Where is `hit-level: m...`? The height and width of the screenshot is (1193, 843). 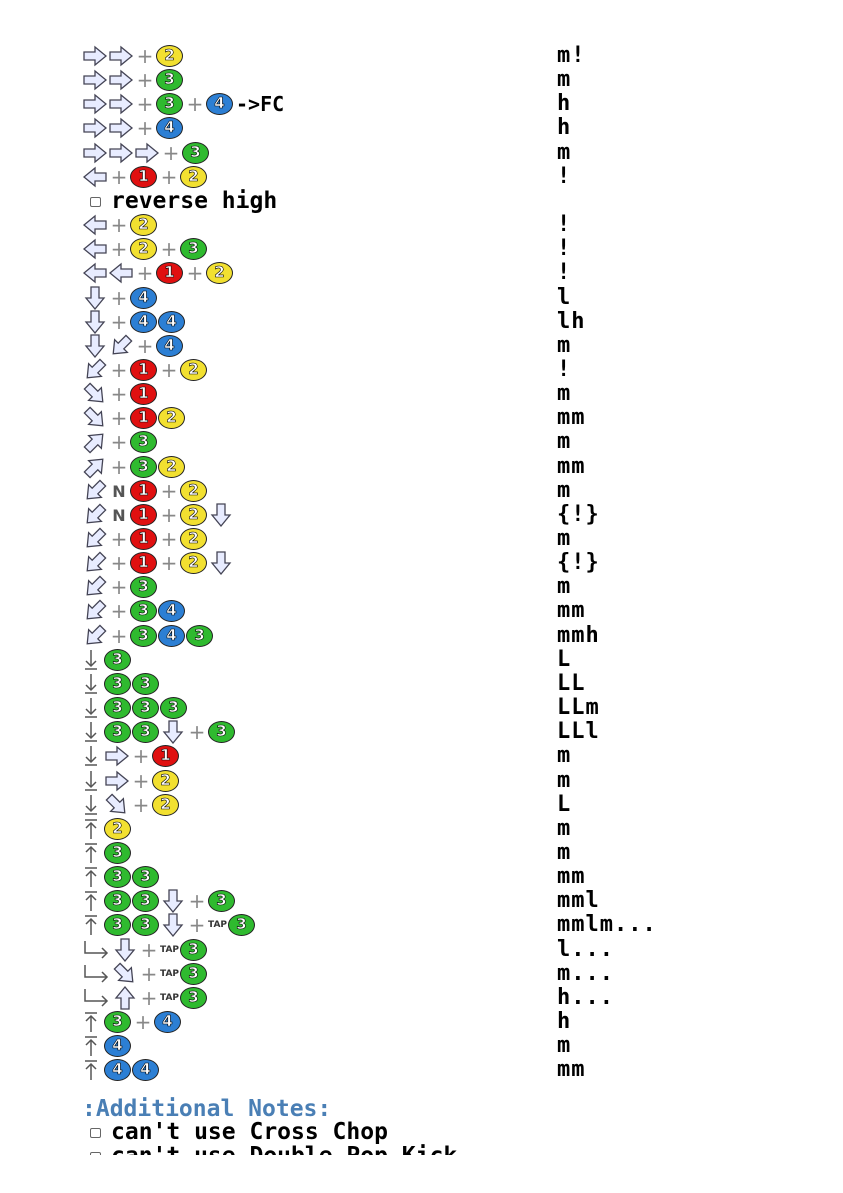
hit-level: m... is located at coordinates (585, 973).